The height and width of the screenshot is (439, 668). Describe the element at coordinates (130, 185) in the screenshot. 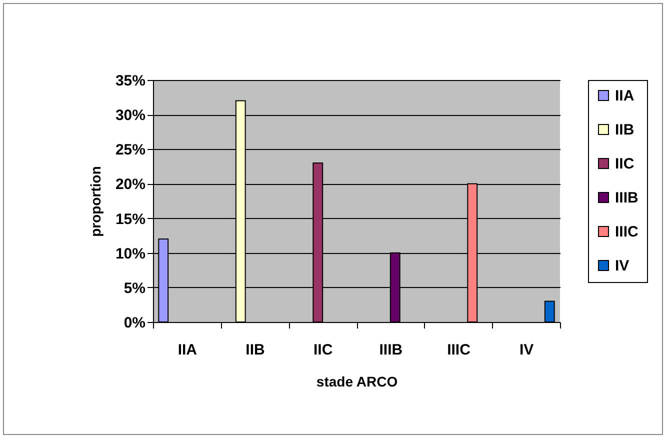

I see `y-tick-label: 20%` at that location.